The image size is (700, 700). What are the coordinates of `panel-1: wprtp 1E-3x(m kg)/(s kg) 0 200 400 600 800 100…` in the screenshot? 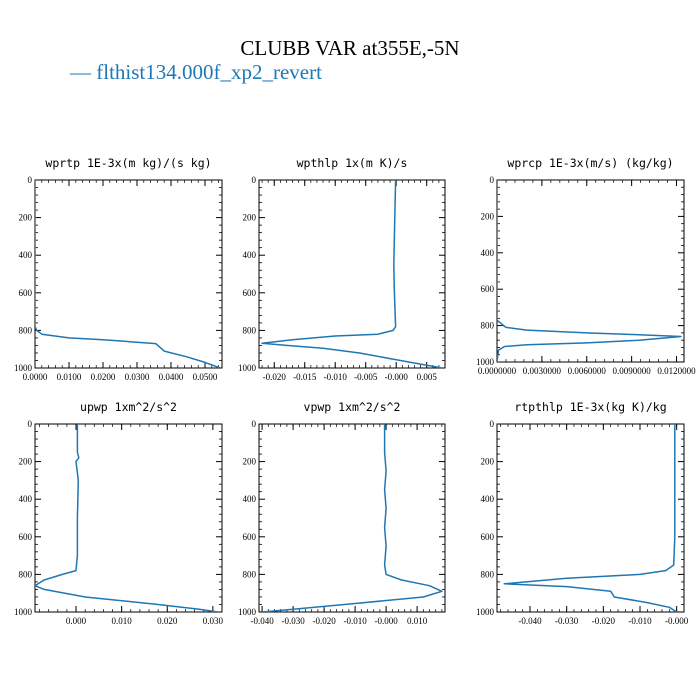 It's located at (118, 269).